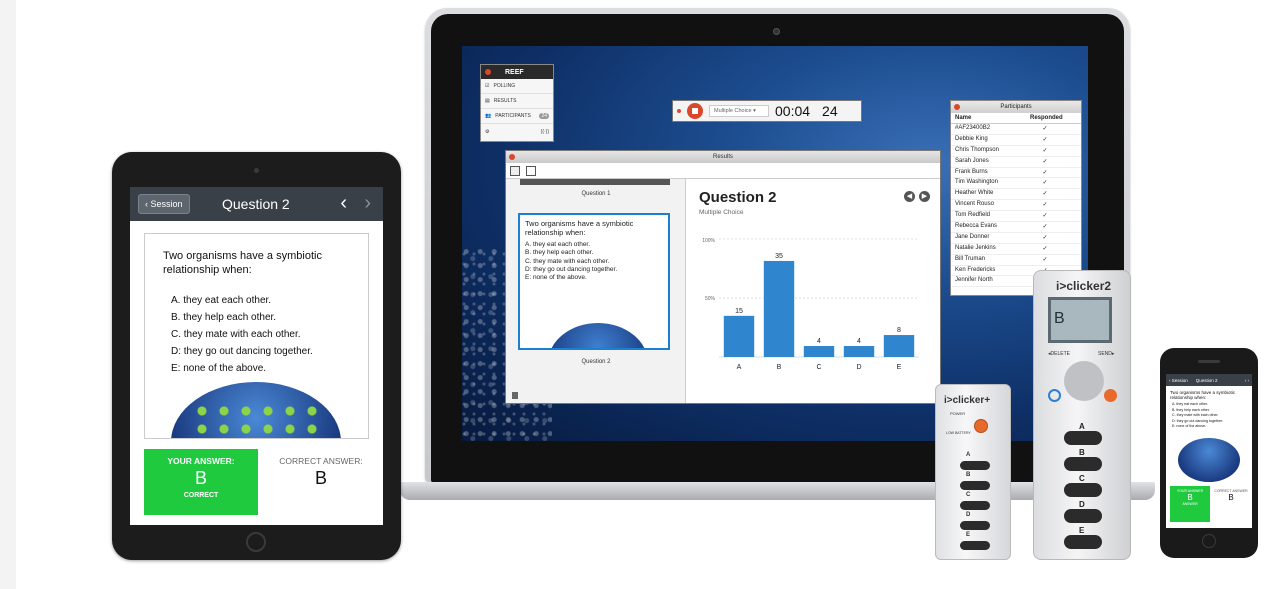 The image size is (1280, 589). I want to click on participant-row: Jane Donner ✓, so click(1016, 238).